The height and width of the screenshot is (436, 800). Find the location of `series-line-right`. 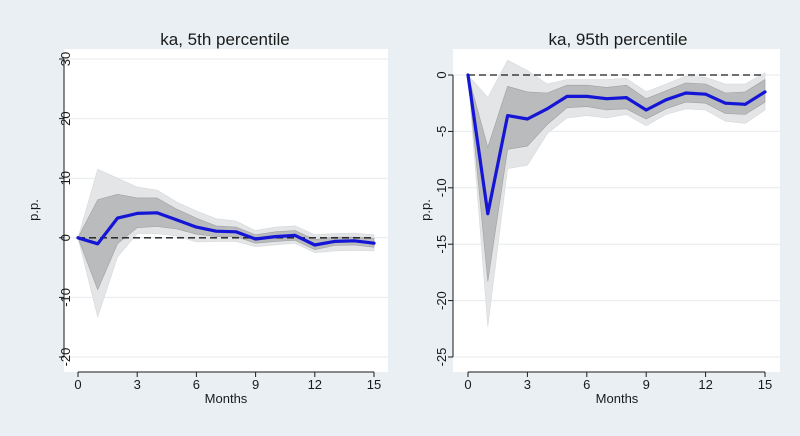

series-line-right is located at coordinates (616, 144).